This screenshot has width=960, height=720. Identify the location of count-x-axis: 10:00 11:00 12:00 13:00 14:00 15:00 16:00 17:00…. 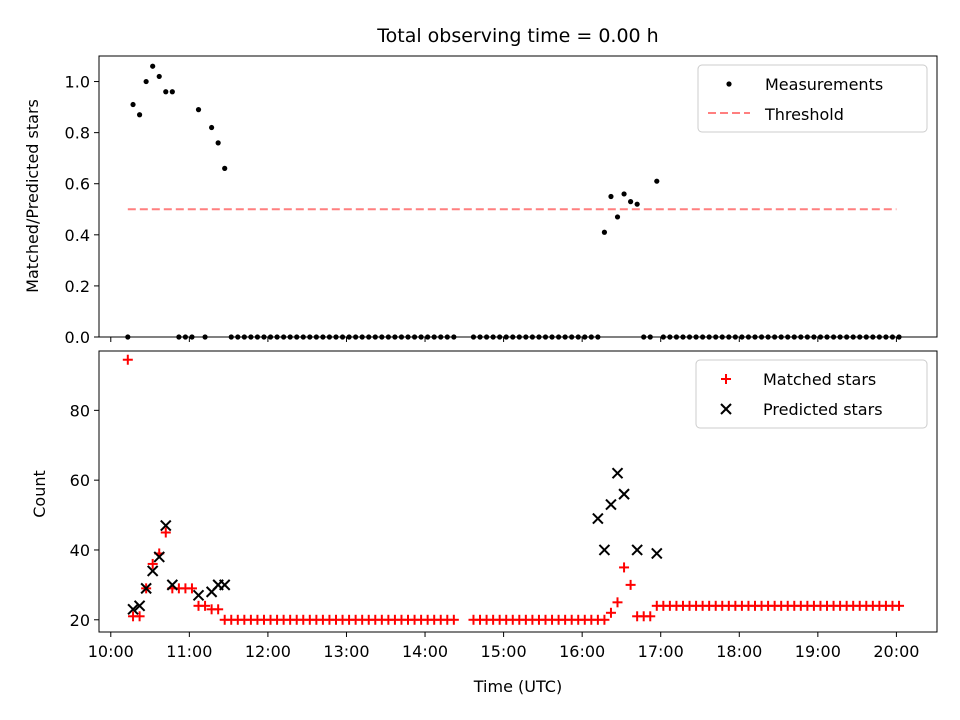
(503, 646).